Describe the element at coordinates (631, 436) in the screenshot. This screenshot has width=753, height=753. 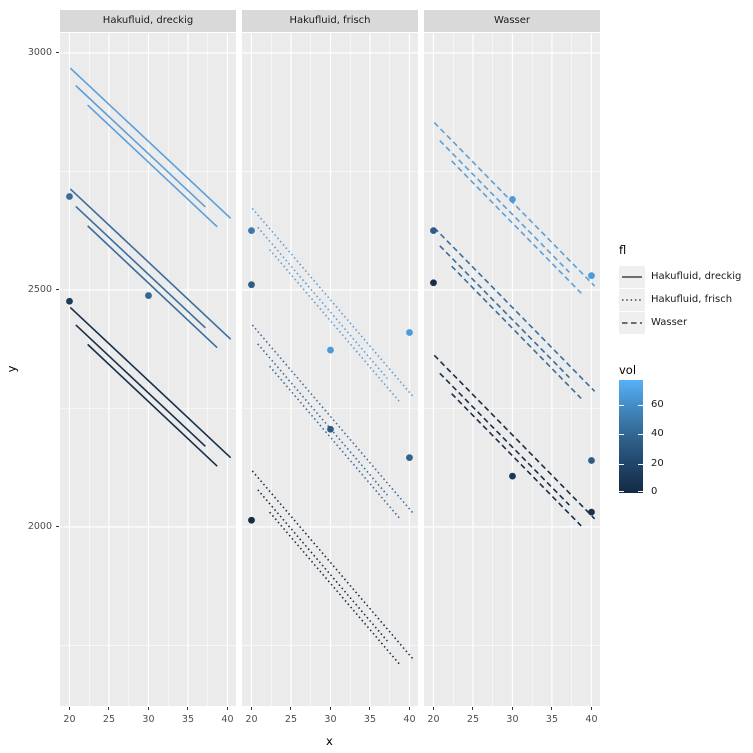
I see `color-gradient-bar` at that location.